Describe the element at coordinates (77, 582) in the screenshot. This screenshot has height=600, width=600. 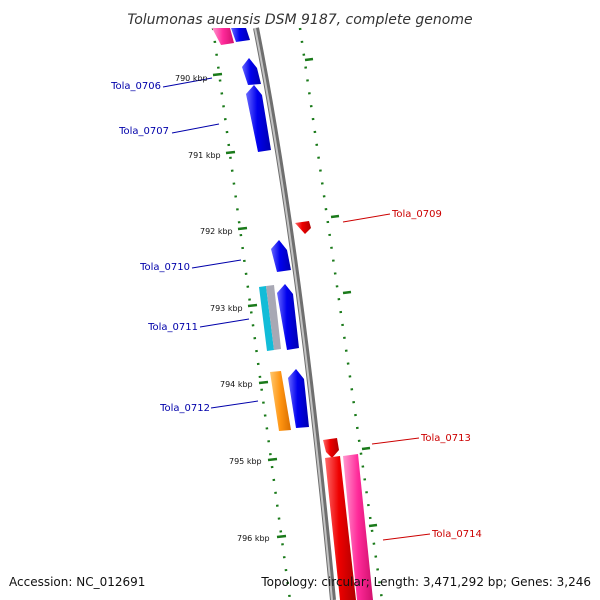
I see `accession-text: Accession: NC_012691` at that location.